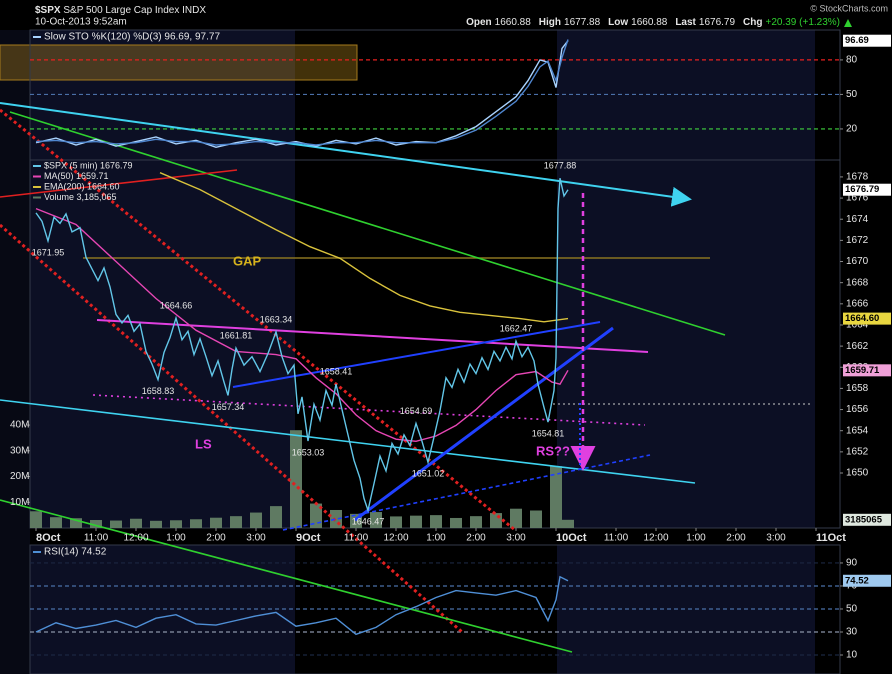 The image size is (892, 674). What do you see at coordinates (276, 319) in the screenshot?
I see `data-label: 1663.34` at bounding box center [276, 319].